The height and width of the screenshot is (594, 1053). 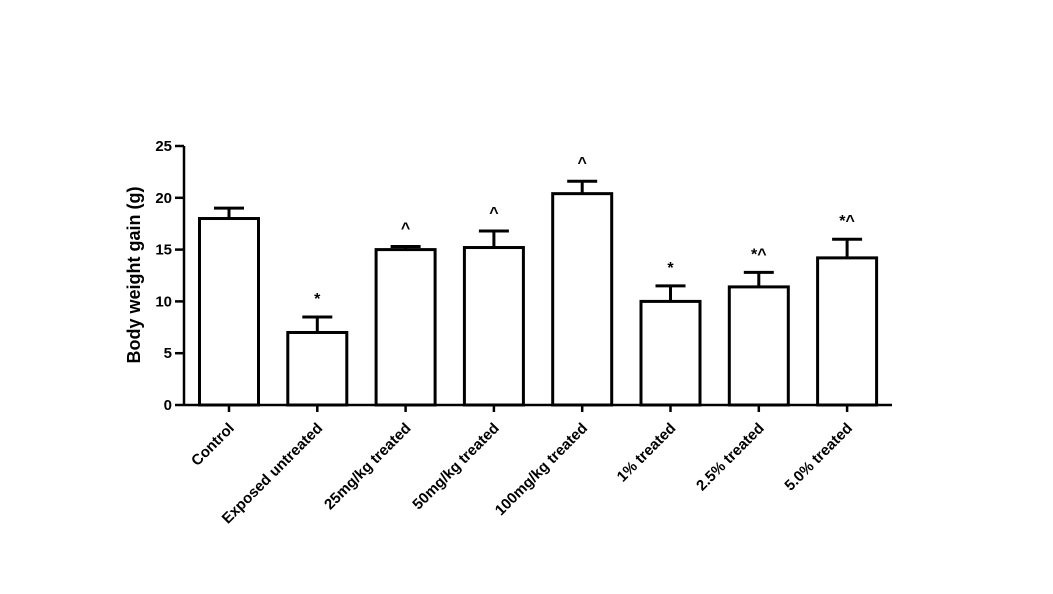 I want to click on x-tick-label: Exposed untreated, so click(x=273, y=474).